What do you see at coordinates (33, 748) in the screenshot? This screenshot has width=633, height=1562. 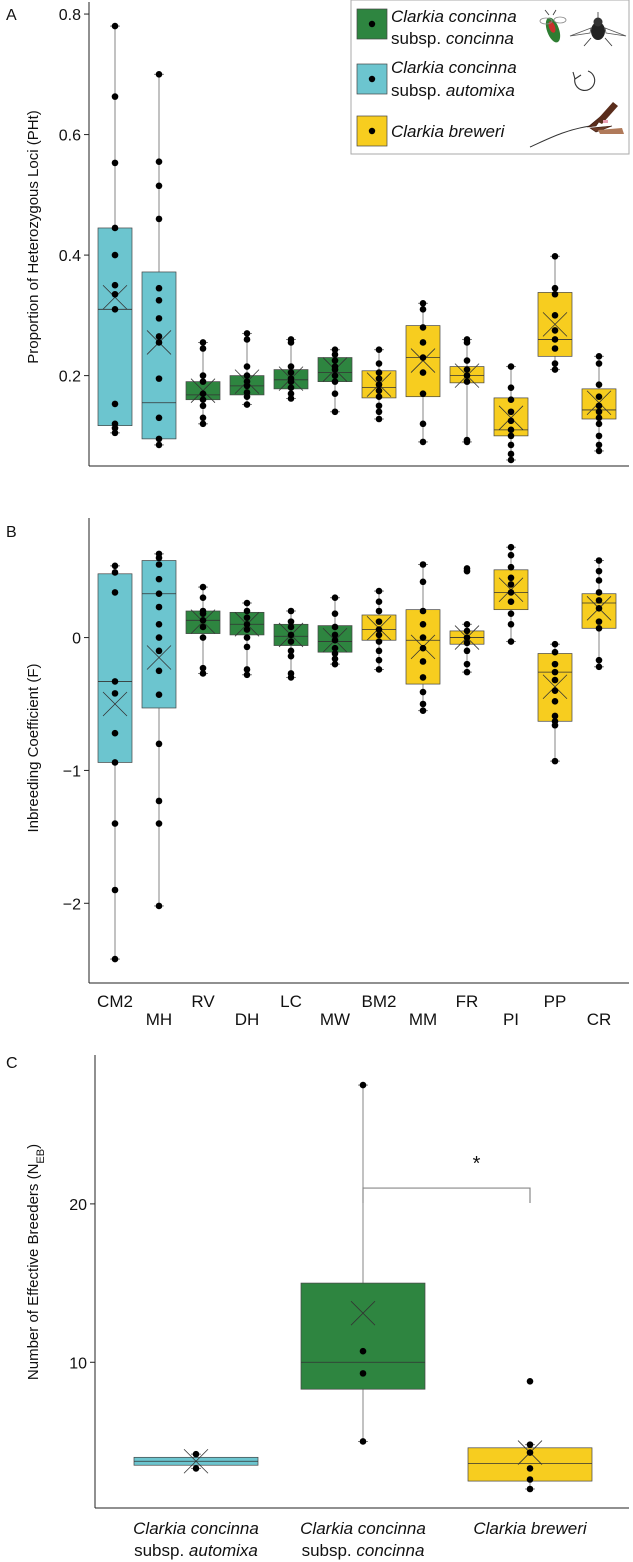 I see `panel-b-y-axis-label: Inbreeding Coefficient (F)` at bounding box center [33, 748].